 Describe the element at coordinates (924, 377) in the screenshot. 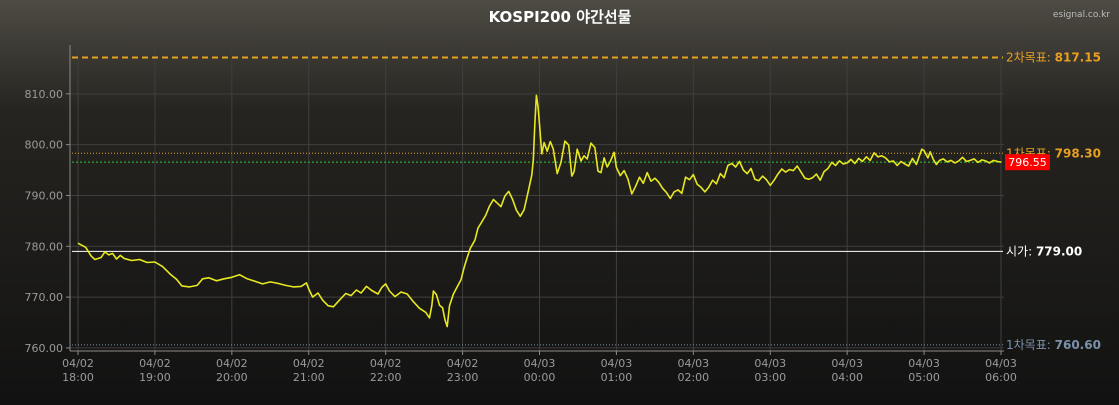

I see `x-tick-time: 05:00` at that location.